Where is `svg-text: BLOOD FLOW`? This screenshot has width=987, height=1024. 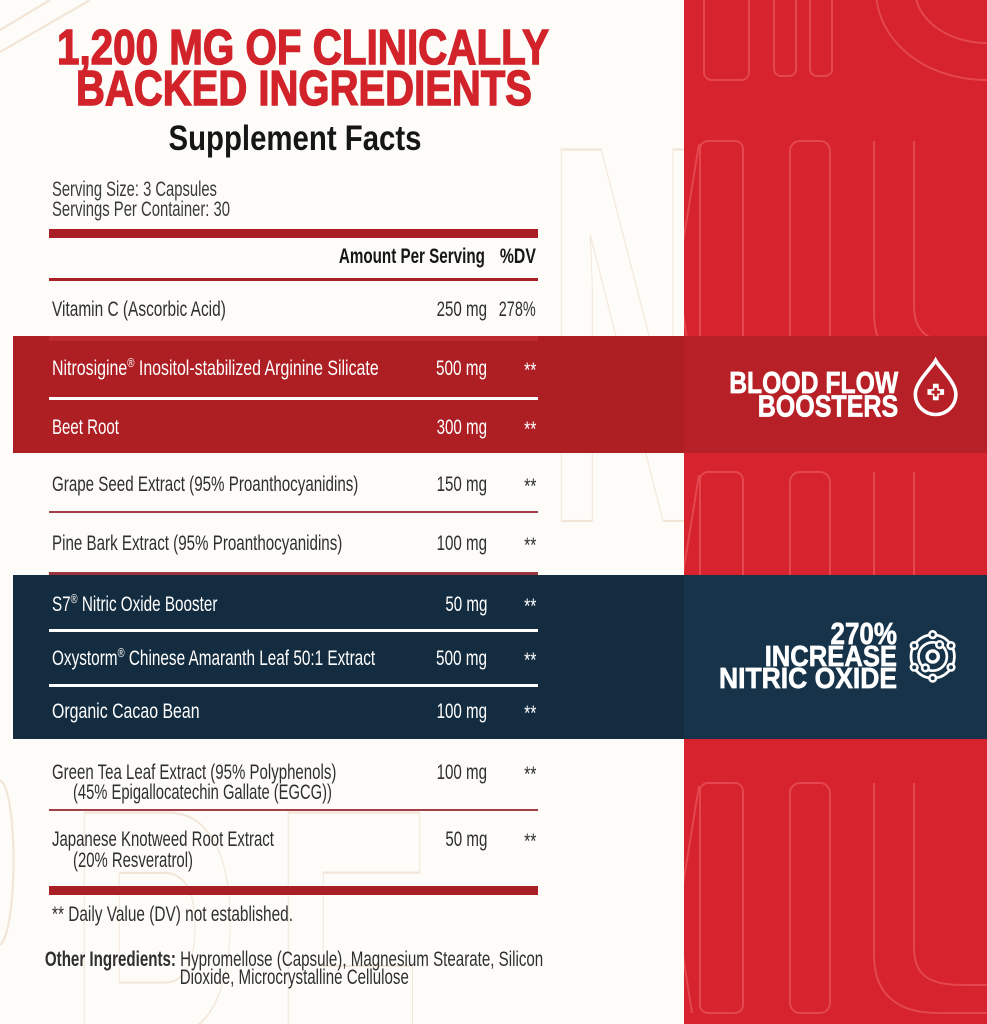 svg-text: BLOOD FLOW is located at coordinates (814, 382).